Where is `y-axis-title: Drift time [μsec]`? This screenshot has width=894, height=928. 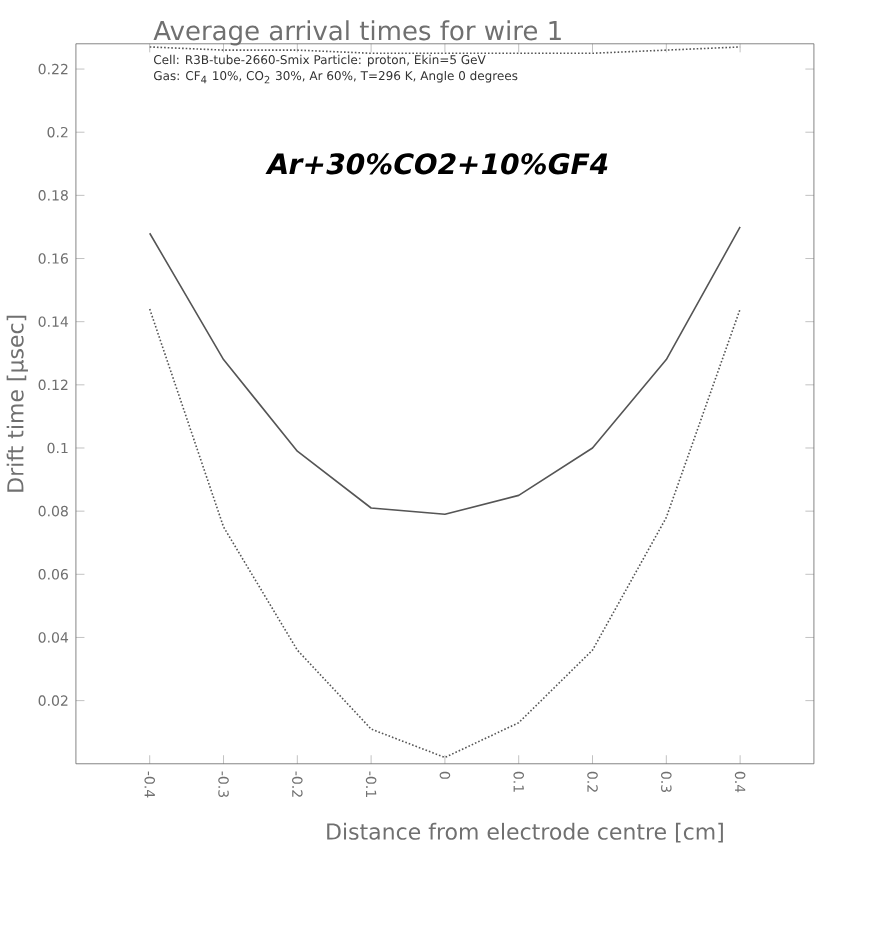
y-axis-title: Drift time [μsec] is located at coordinates (17, 403).